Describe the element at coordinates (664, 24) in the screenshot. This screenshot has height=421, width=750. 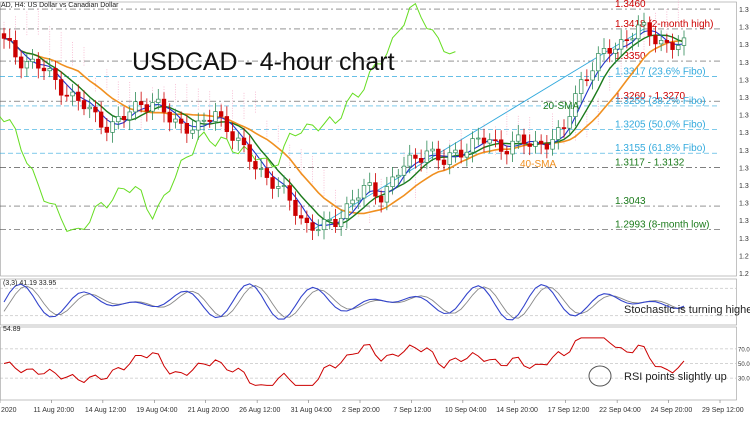
I see `level-label: 1.3418 (2-month high)` at that location.